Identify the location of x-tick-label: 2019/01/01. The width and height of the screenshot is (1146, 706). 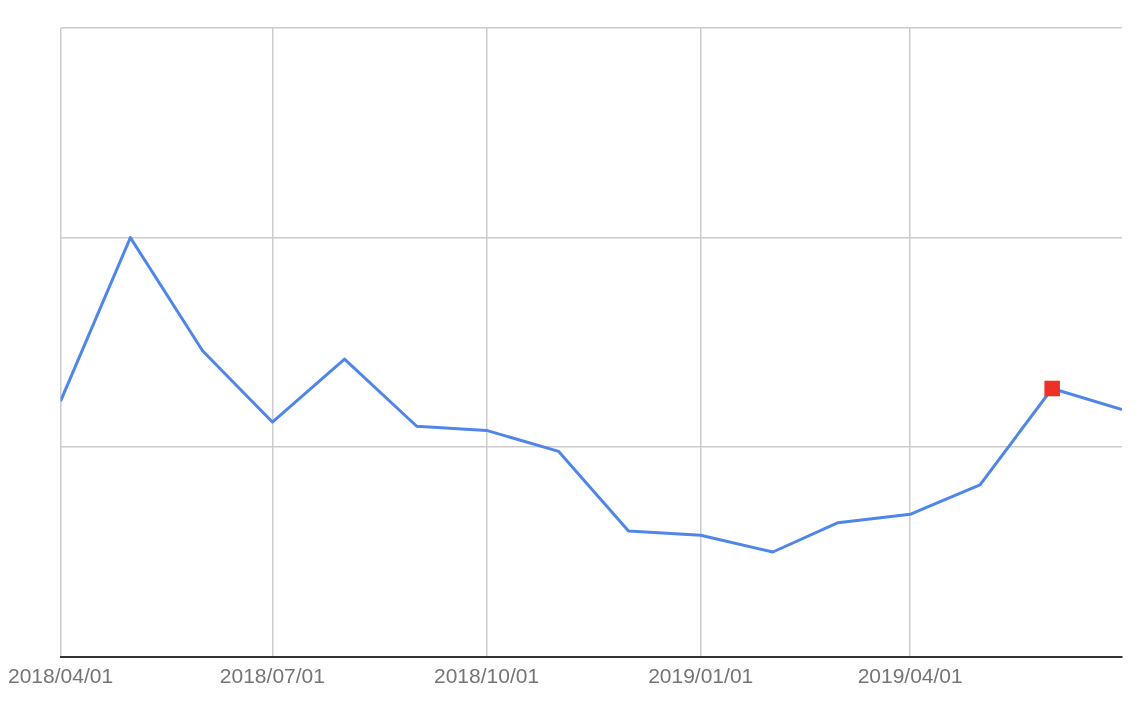
(701, 676).